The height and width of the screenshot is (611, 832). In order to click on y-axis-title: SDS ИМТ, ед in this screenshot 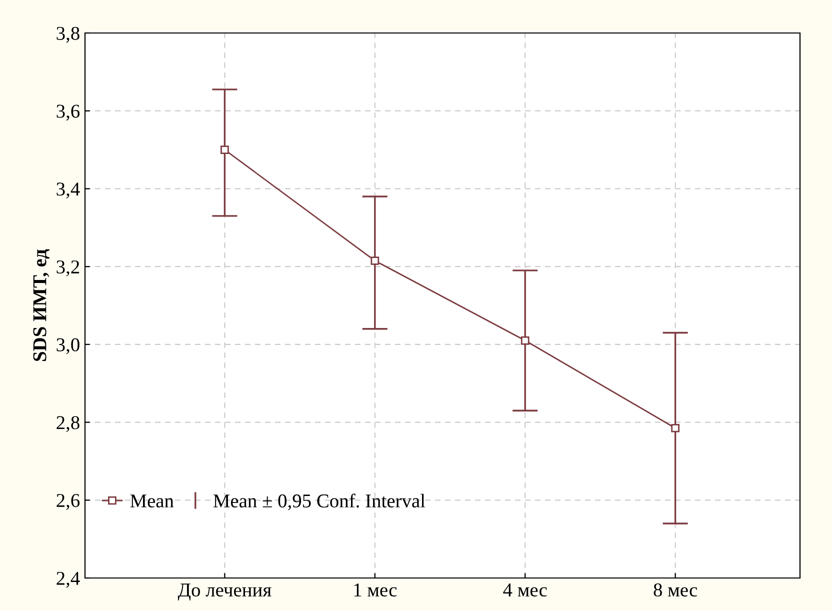, I will do `click(41, 305)`.